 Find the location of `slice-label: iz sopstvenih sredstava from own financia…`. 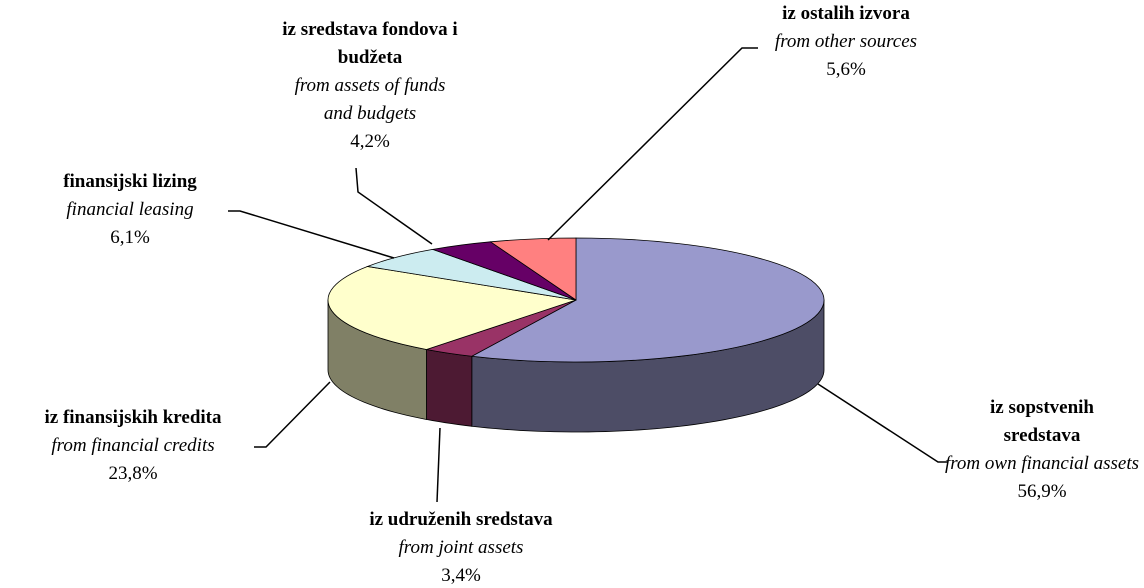

slice-label: iz sopstvenih sredstava from own financia… is located at coordinates (1042, 450).